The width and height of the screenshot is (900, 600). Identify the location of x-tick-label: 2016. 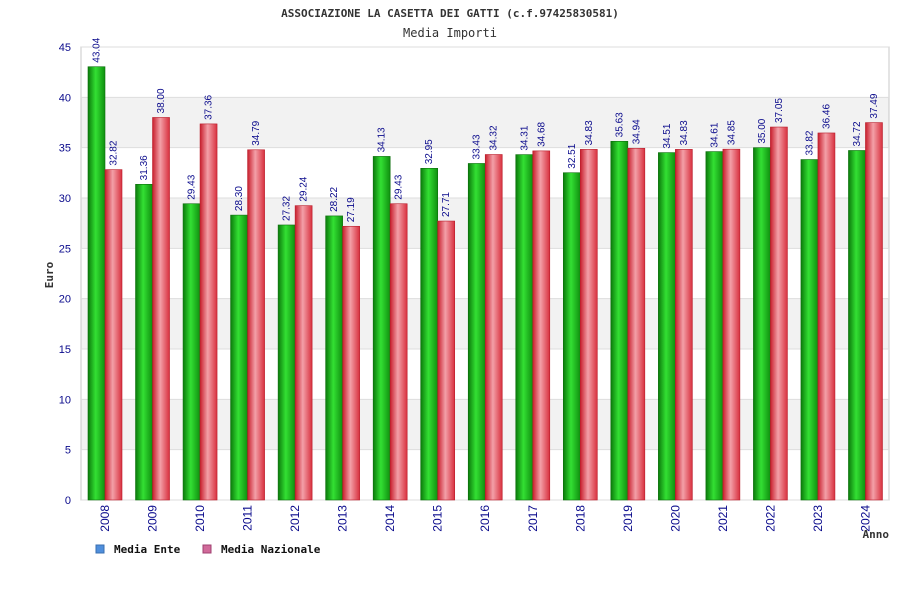
(485, 518).